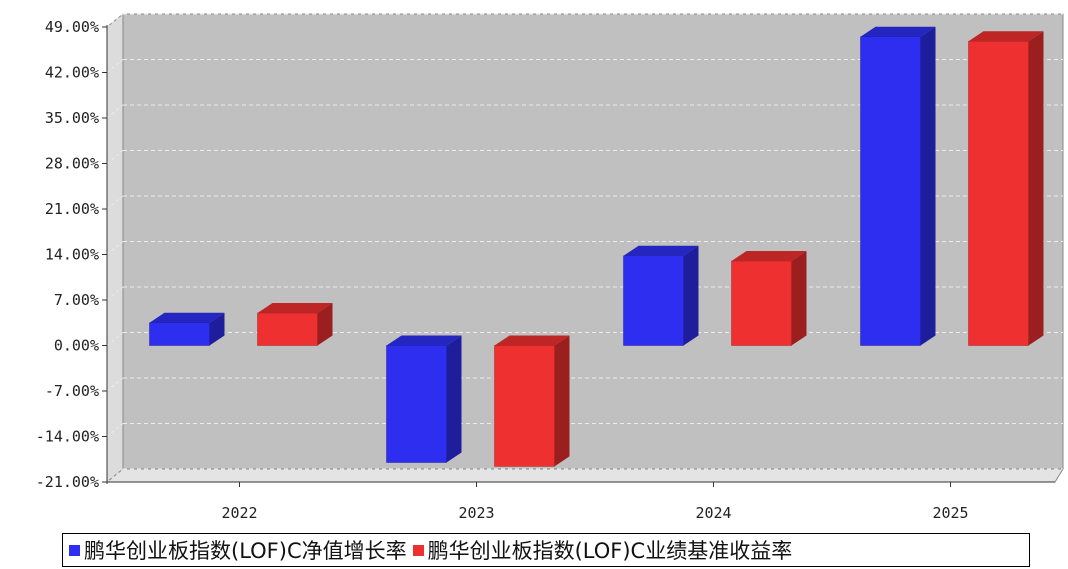 The height and width of the screenshot is (569, 1068). I want to click on y-tick-label: 49.00%, so click(72, 27).